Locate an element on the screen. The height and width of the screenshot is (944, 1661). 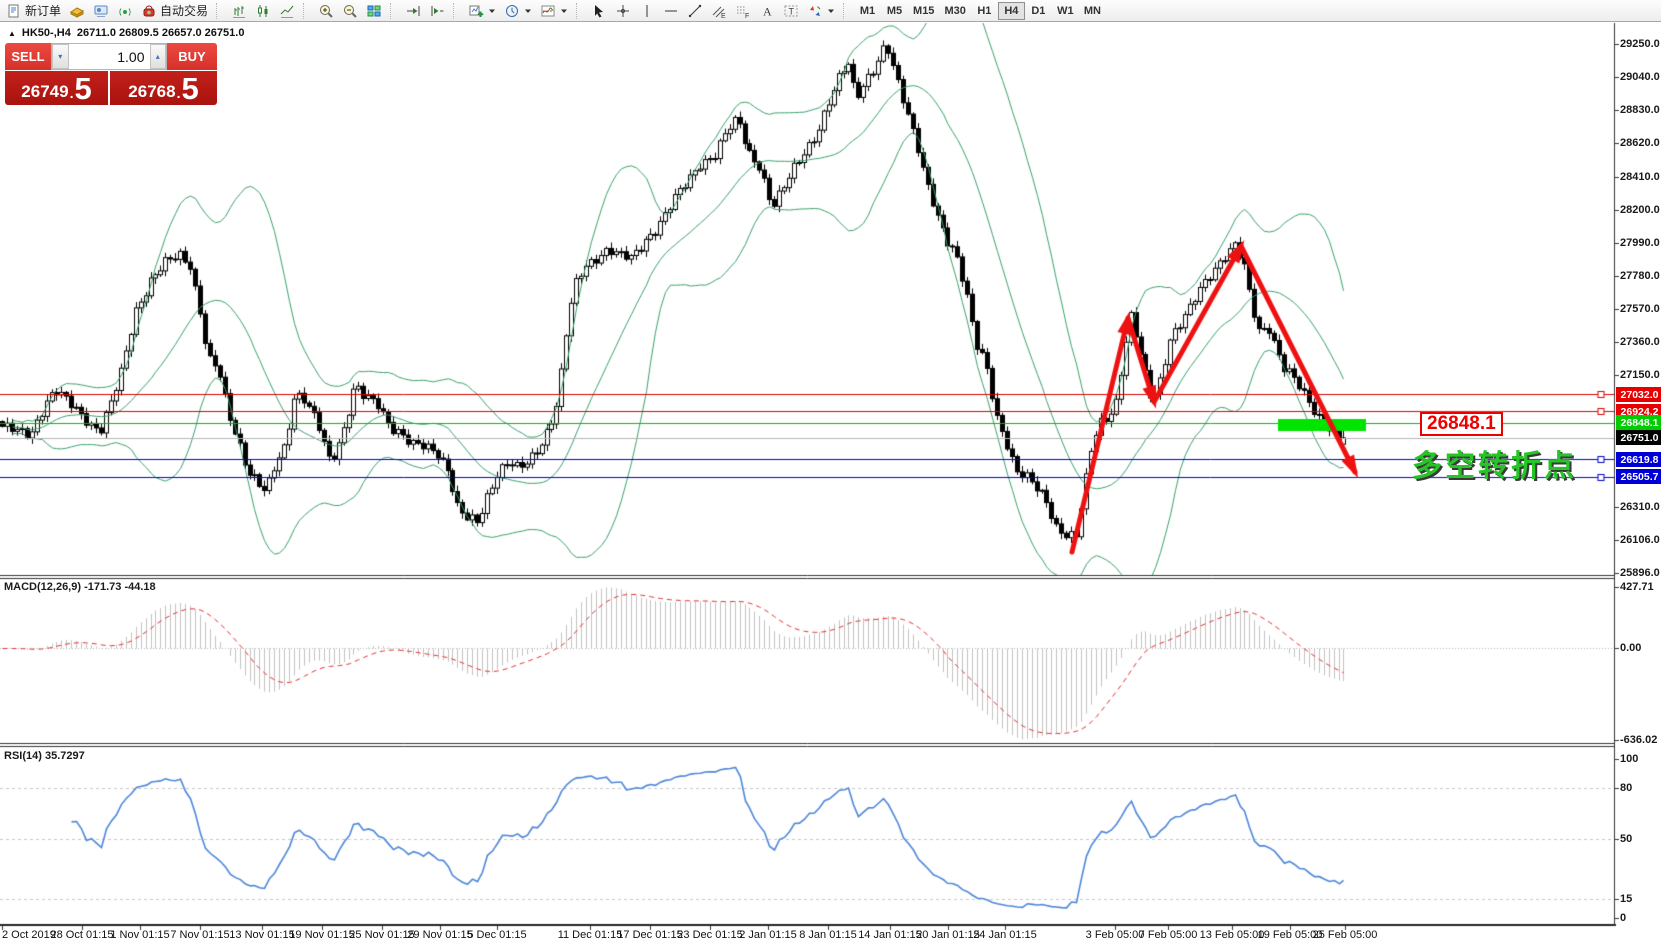
time-axis-label: 13 Nov 01:15 is located at coordinates (262, 935).